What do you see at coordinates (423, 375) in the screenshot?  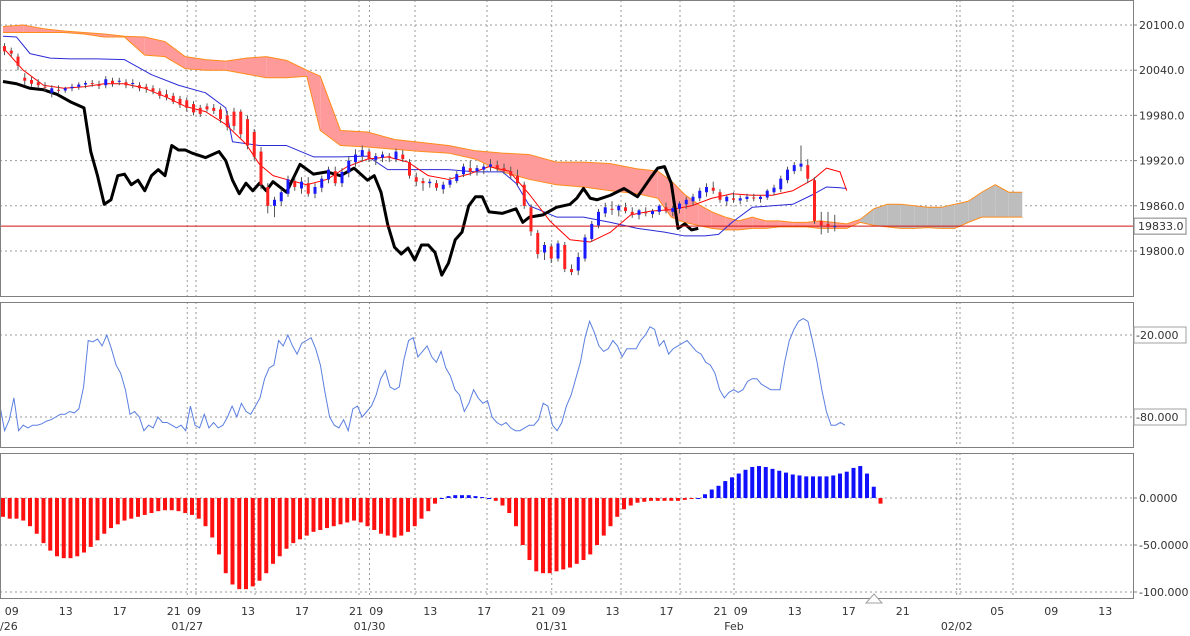 I see `williams-r-line` at bounding box center [423, 375].